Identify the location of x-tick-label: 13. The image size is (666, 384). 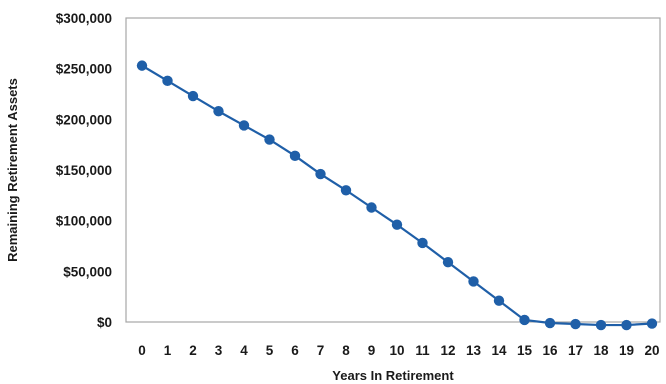
(474, 350).